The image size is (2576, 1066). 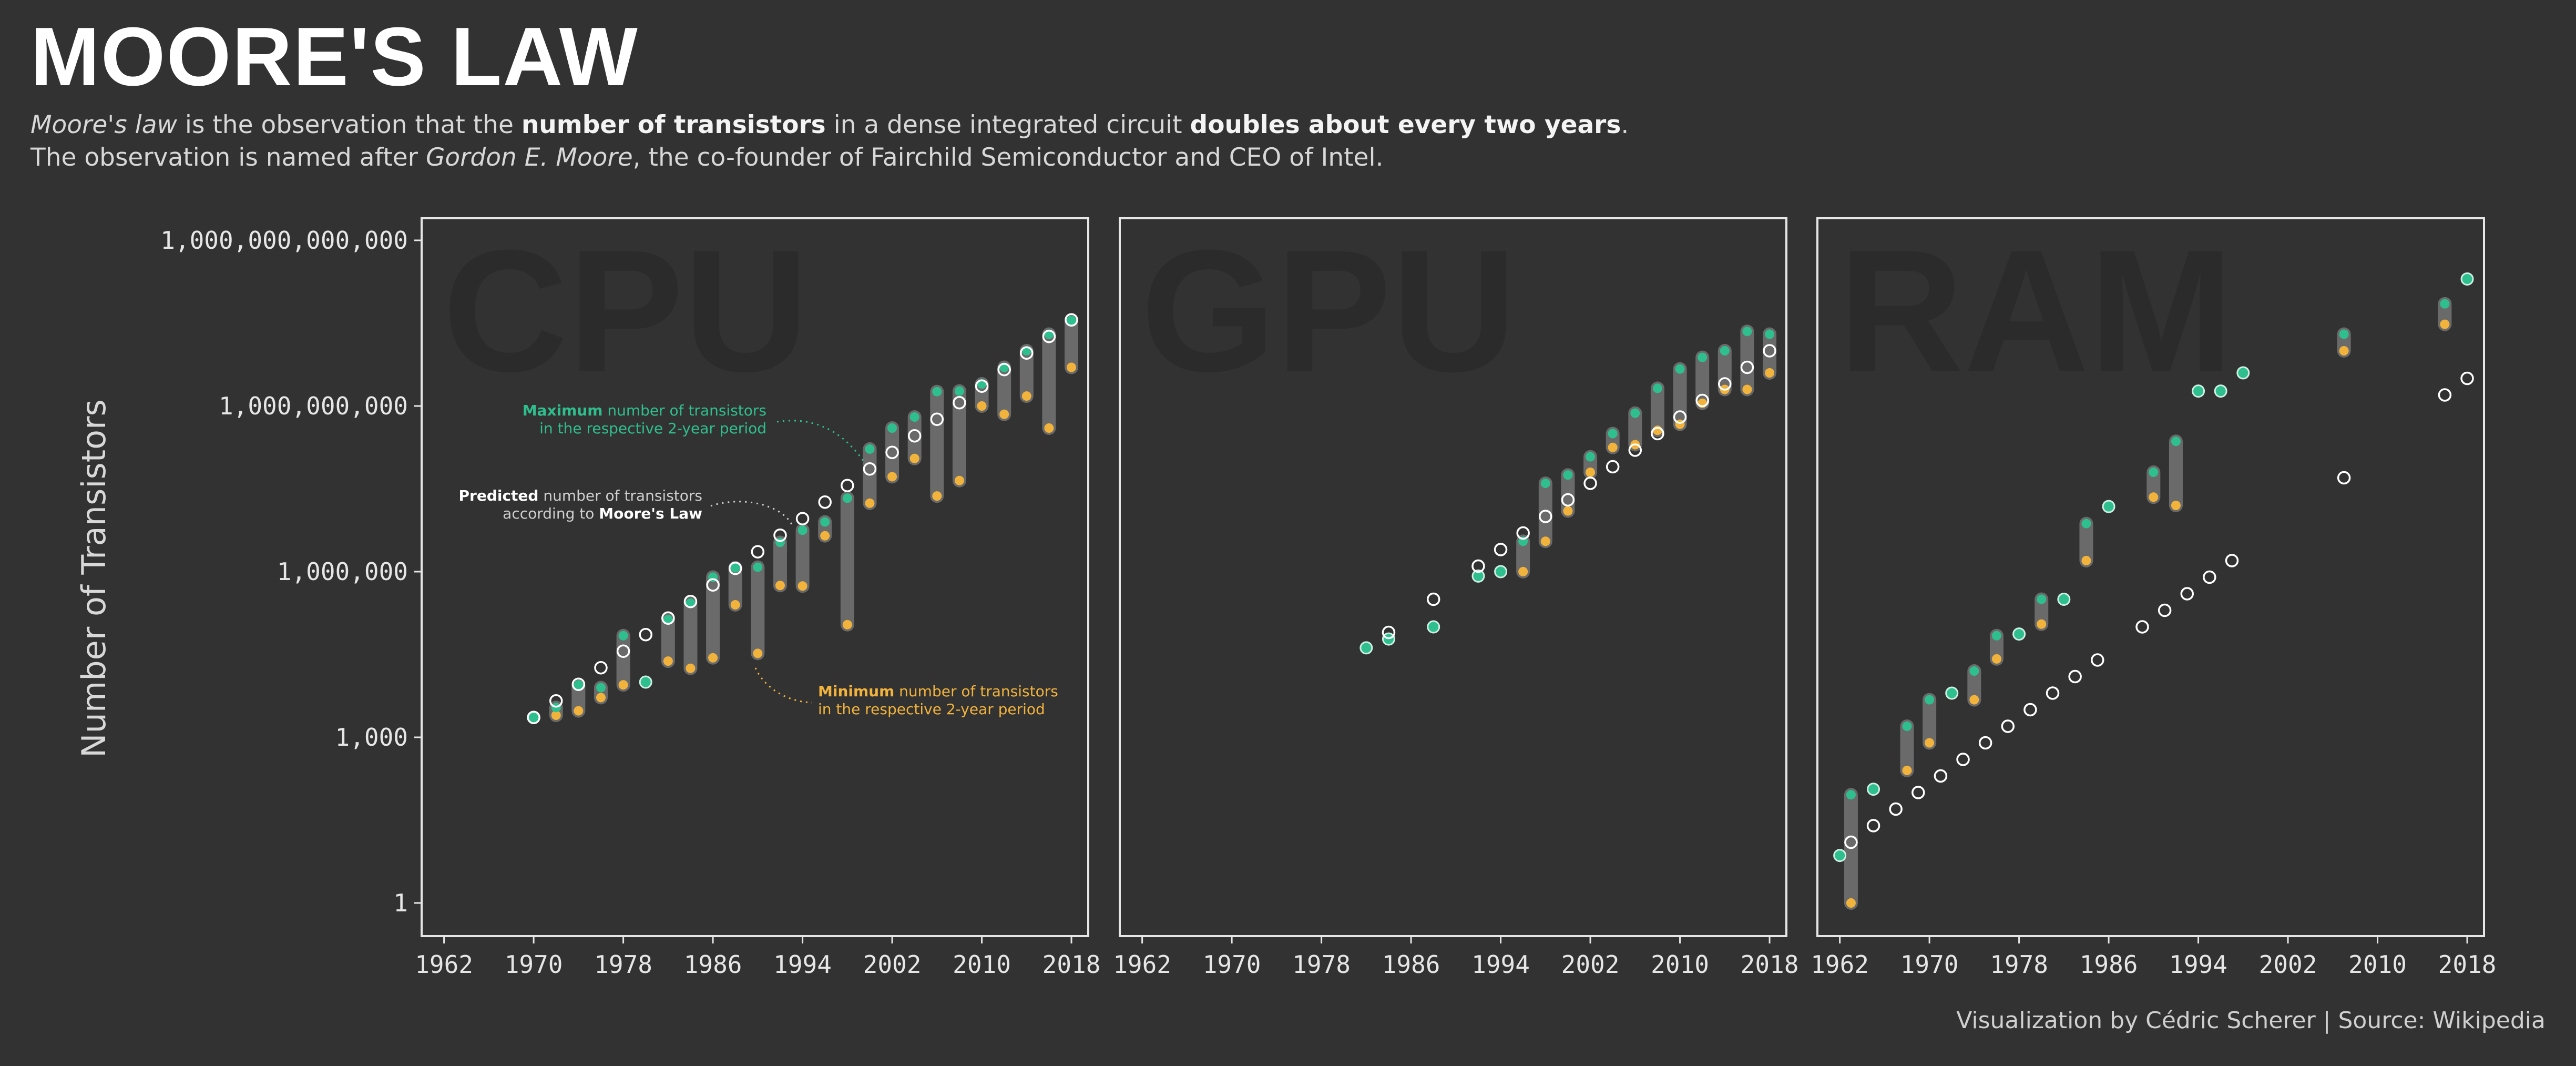 What do you see at coordinates (783, 685) in the screenshot?
I see `annotation-min-connector` at bounding box center [783, 685].